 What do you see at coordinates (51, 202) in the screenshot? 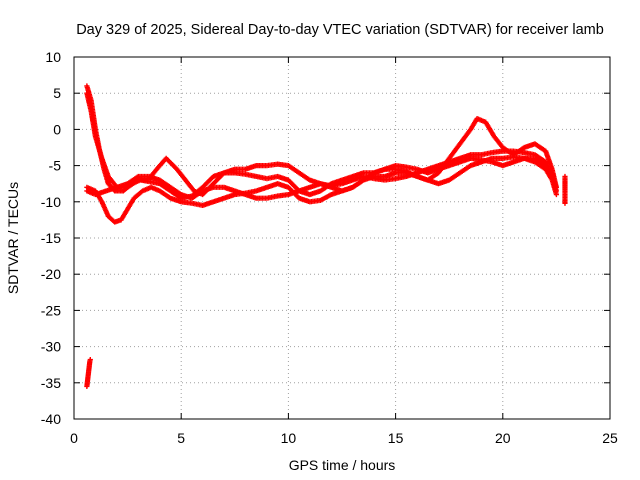
I see `y-tick-label: -10` at bounding box center [51, 202].